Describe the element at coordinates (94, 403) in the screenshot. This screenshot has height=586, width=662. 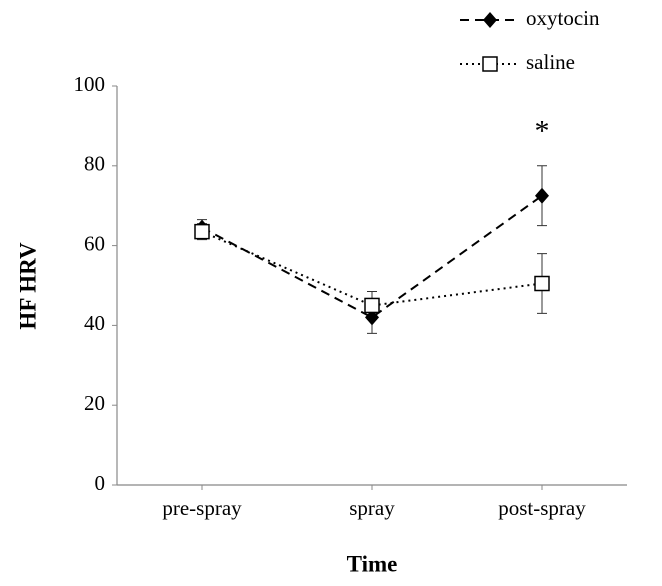
I see `y-tick-label: 20` at that location.